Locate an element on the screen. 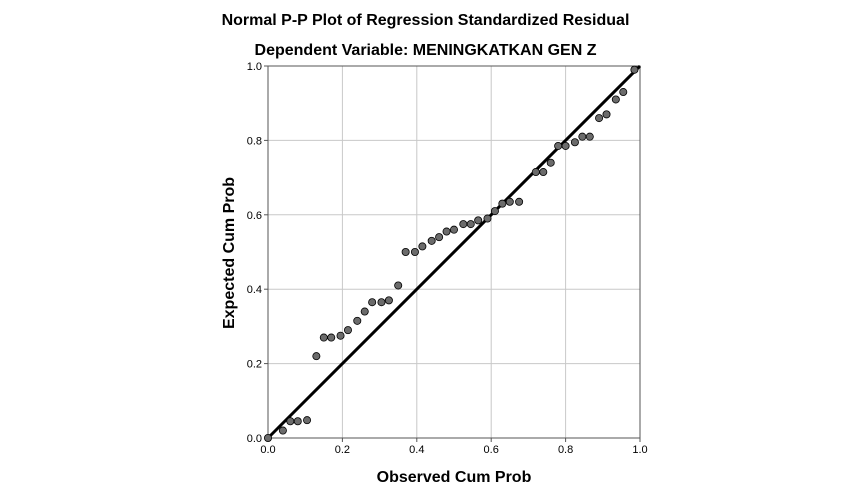 The image size is (851, 501). x-tick-label: 0.0 is located at coordinates (267, 450).